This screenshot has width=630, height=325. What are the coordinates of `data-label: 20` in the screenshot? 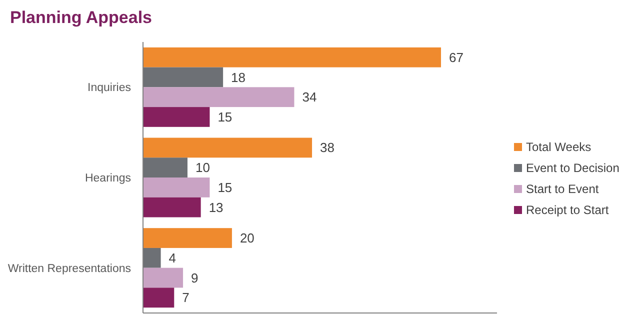 It's located at (247, 238).